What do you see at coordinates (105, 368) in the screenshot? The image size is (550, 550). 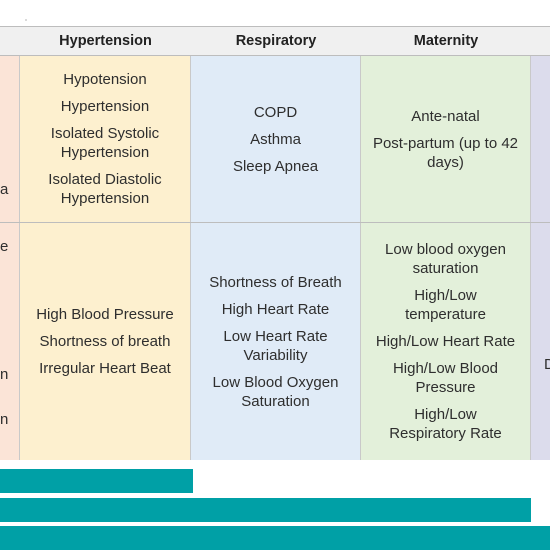 I see `list-item: Irregular Heart Beat` at bounding box center [105, 368].